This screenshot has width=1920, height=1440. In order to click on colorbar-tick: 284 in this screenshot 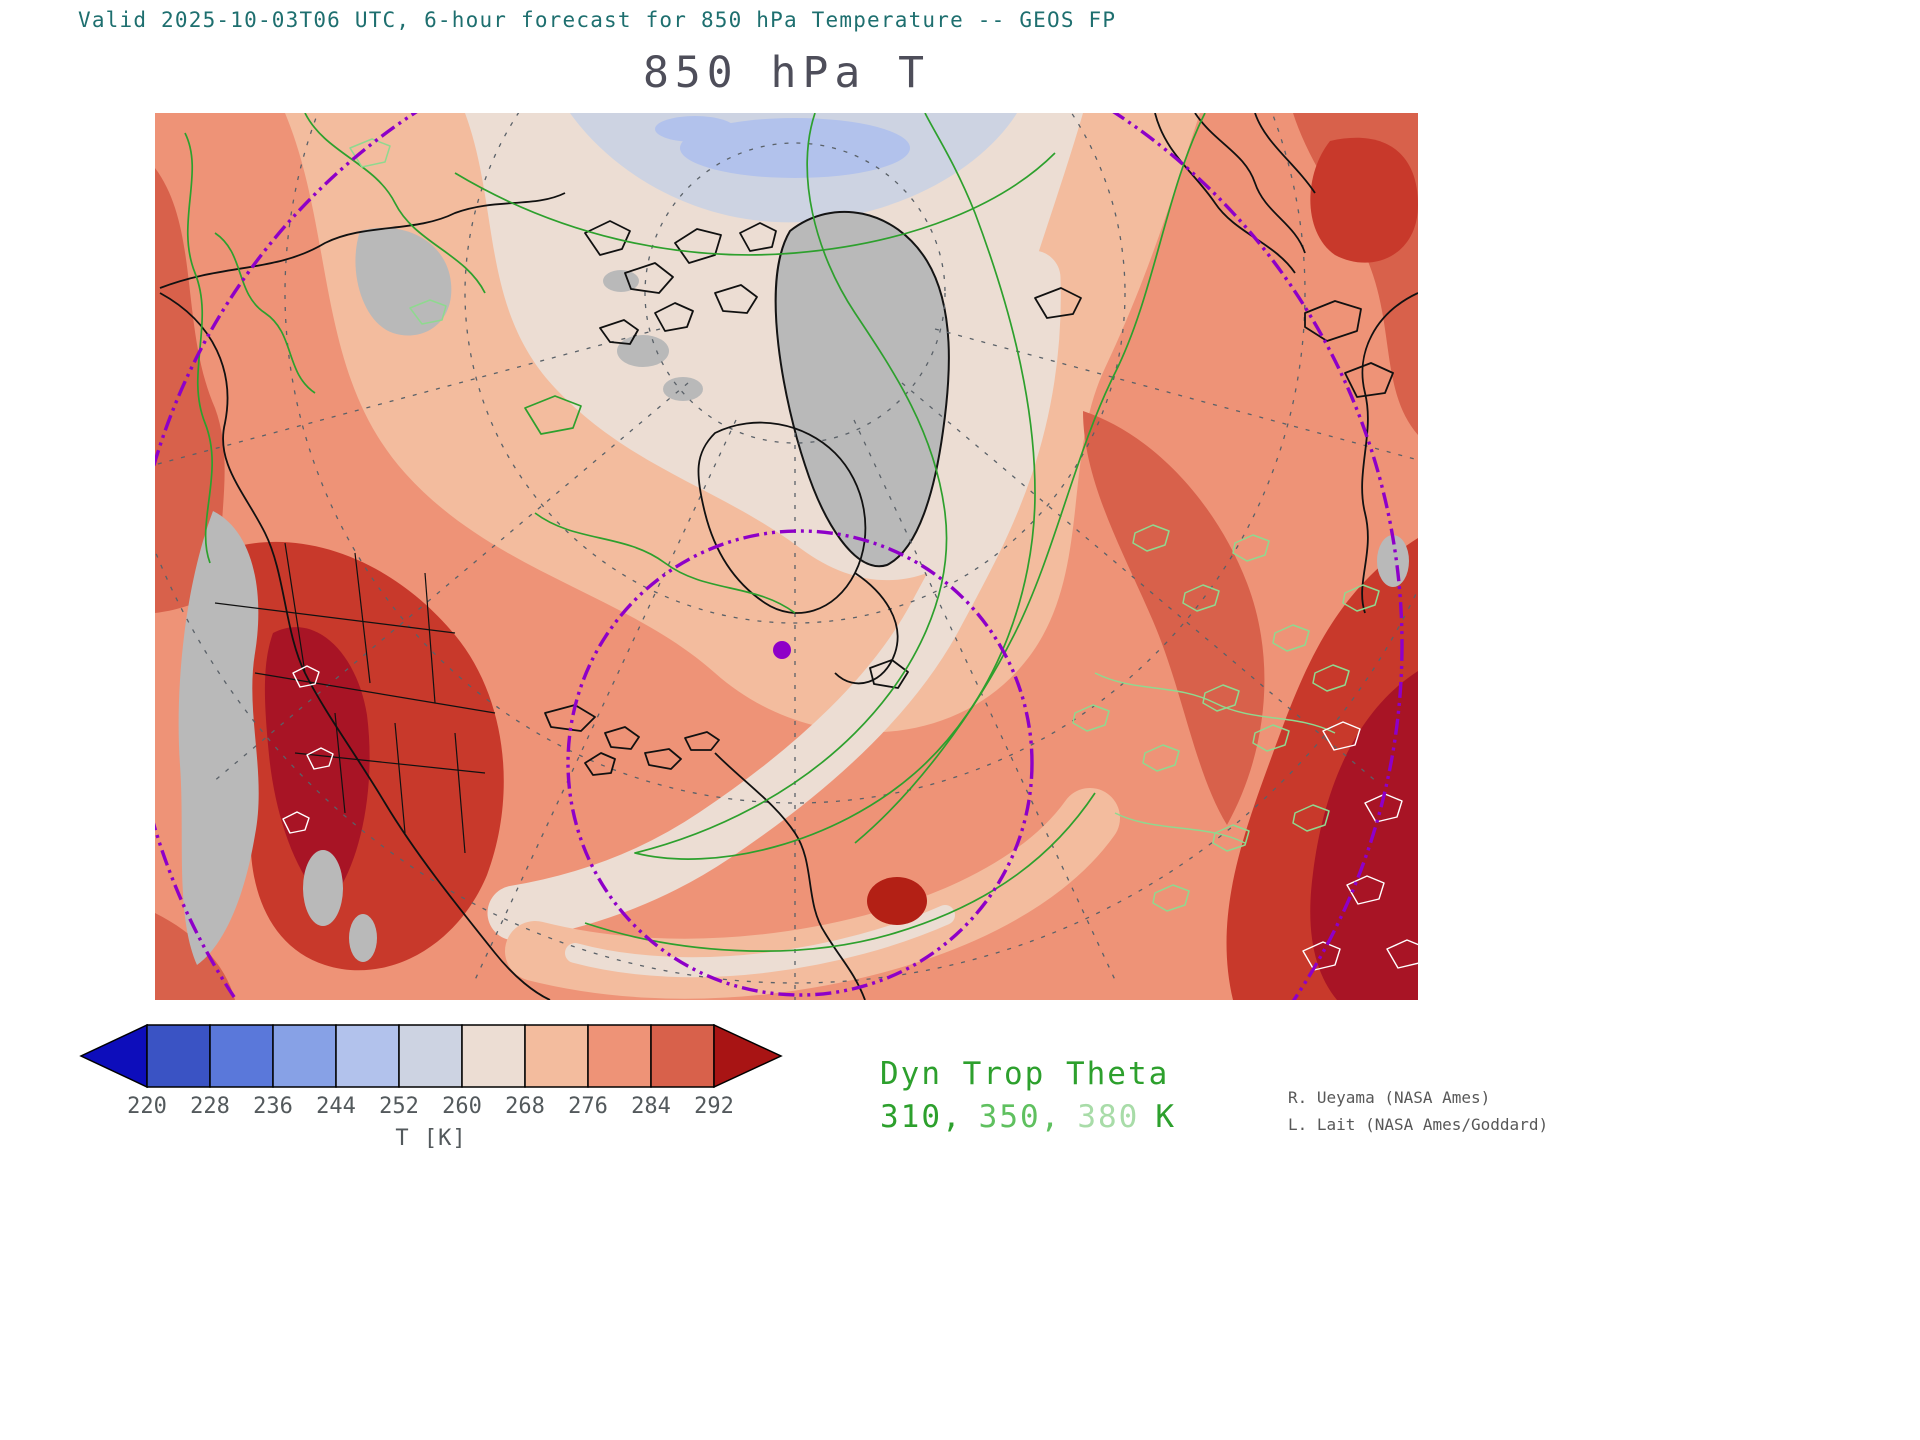, I will do `click(651, 1106)`.